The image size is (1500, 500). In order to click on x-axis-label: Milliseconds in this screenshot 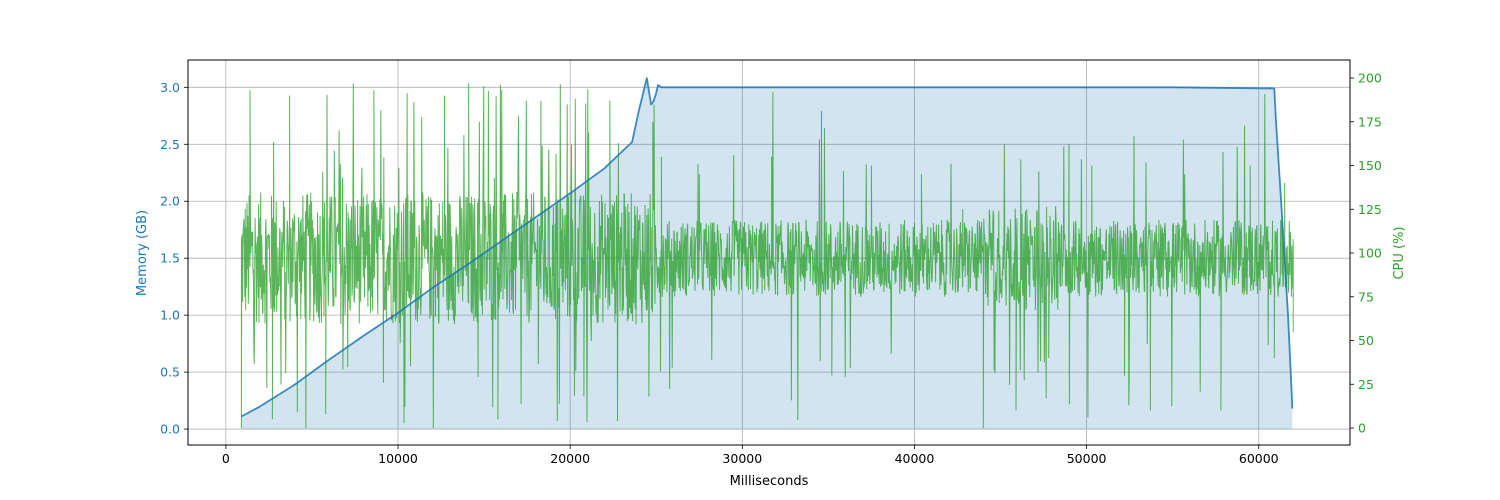, I will do `click(769, 481)`.